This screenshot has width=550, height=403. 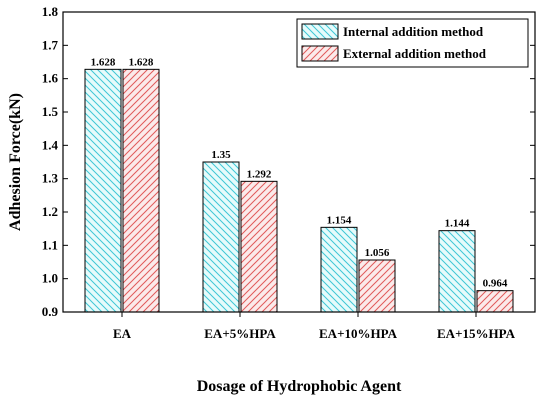 What do you see at coordinates (50, 111) in the screenshot?
I see `y-tick-label: 1.5` at bounding box center [50, 111].